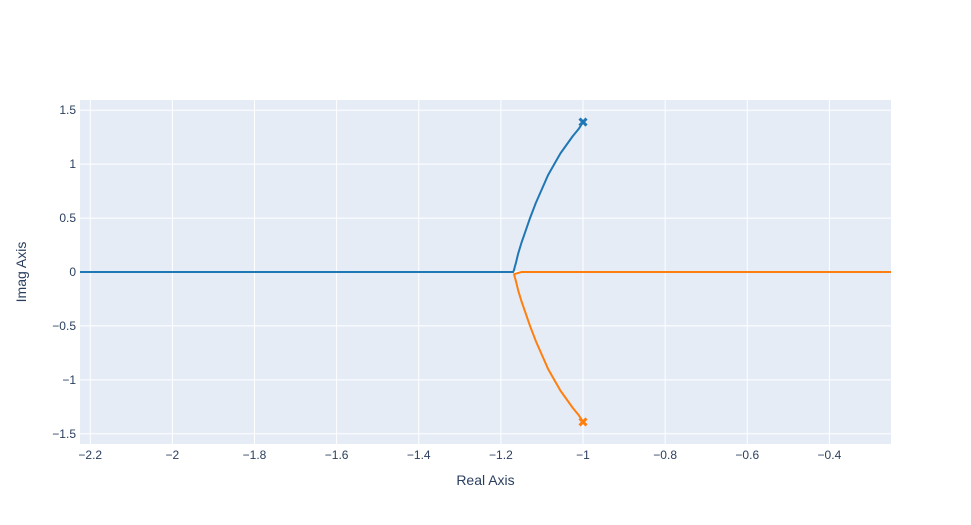  Describe the element at coordinates (67, 218) in the screenshot. I see `y-tick-label: 0.5` at that location.